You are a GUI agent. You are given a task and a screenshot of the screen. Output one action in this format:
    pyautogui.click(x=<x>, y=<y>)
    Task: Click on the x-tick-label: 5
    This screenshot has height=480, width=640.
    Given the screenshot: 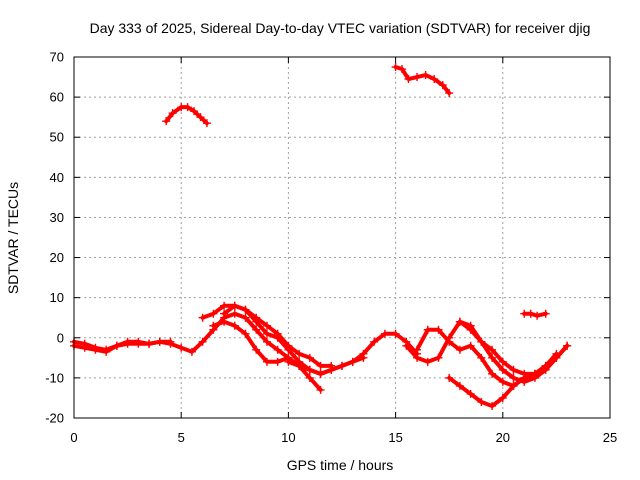 What is the action you would take?
    pyautogui.click(x=181, y=437)
    